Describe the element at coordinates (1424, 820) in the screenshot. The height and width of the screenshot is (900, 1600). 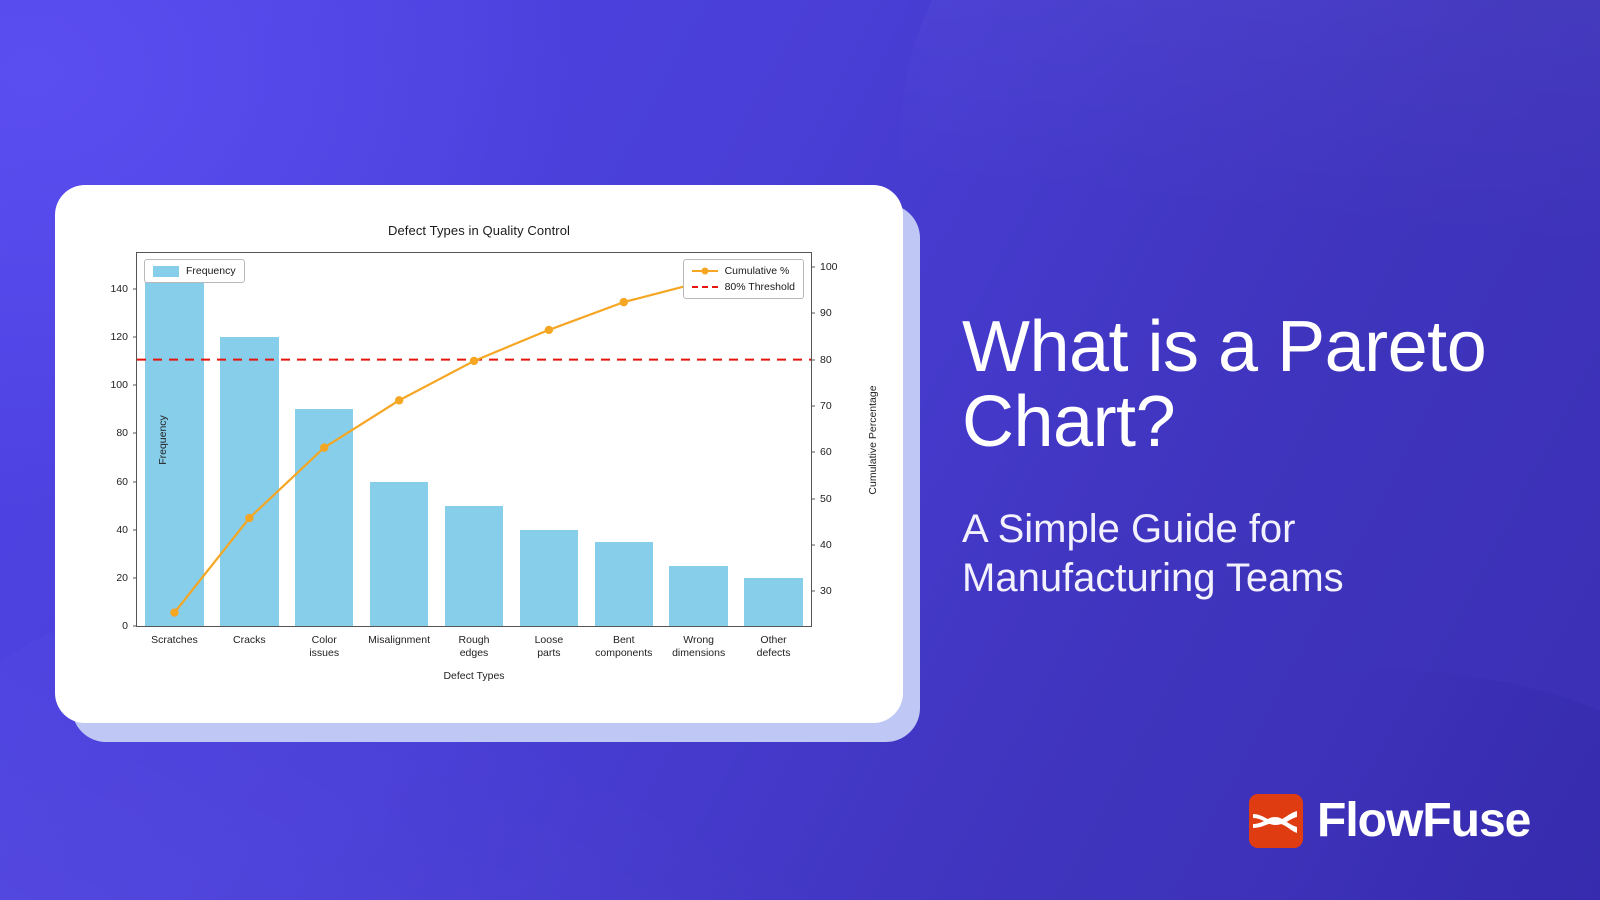
I see `flowfuse-wordmark: FlowFuse` at that location.